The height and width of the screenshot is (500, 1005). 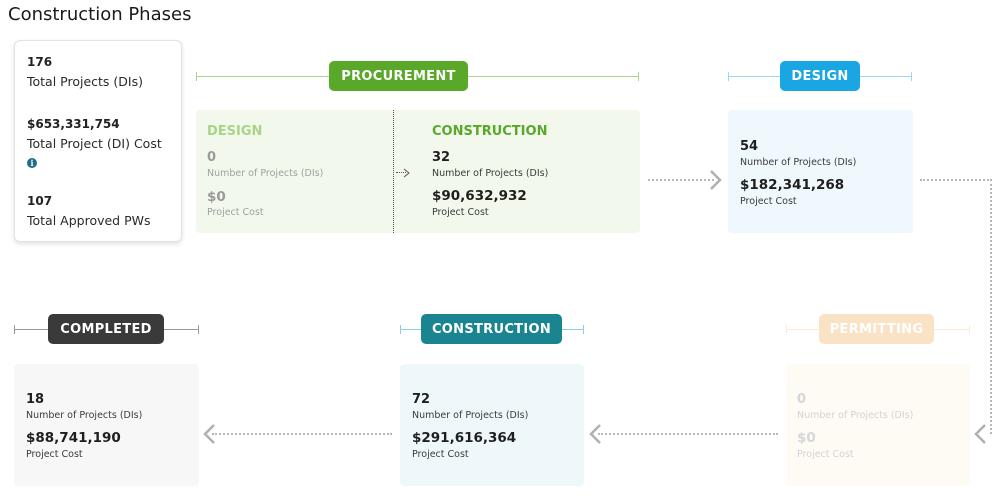 What do you see at coordinates (470, 415) in the screenshot?
I see `construction-count-label: Number of Projects (DIs)` at bounding box center [470, 415].